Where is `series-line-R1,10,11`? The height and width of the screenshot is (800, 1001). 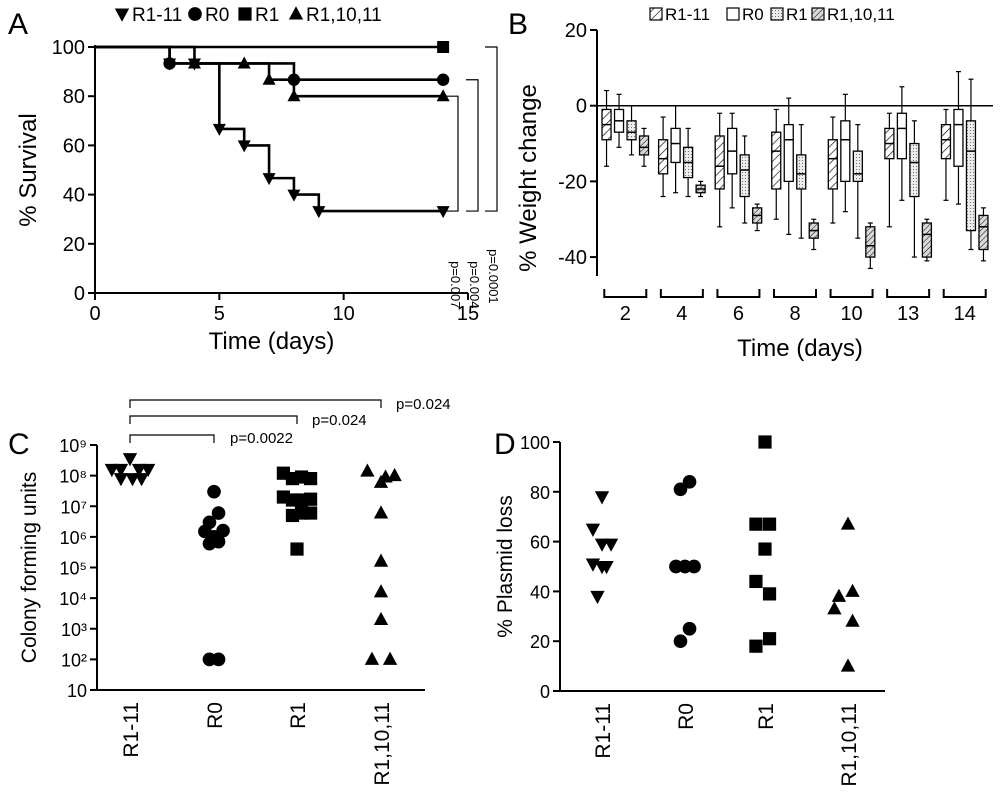 series-line-R1,10,11 is located at coordinates (269, 71).